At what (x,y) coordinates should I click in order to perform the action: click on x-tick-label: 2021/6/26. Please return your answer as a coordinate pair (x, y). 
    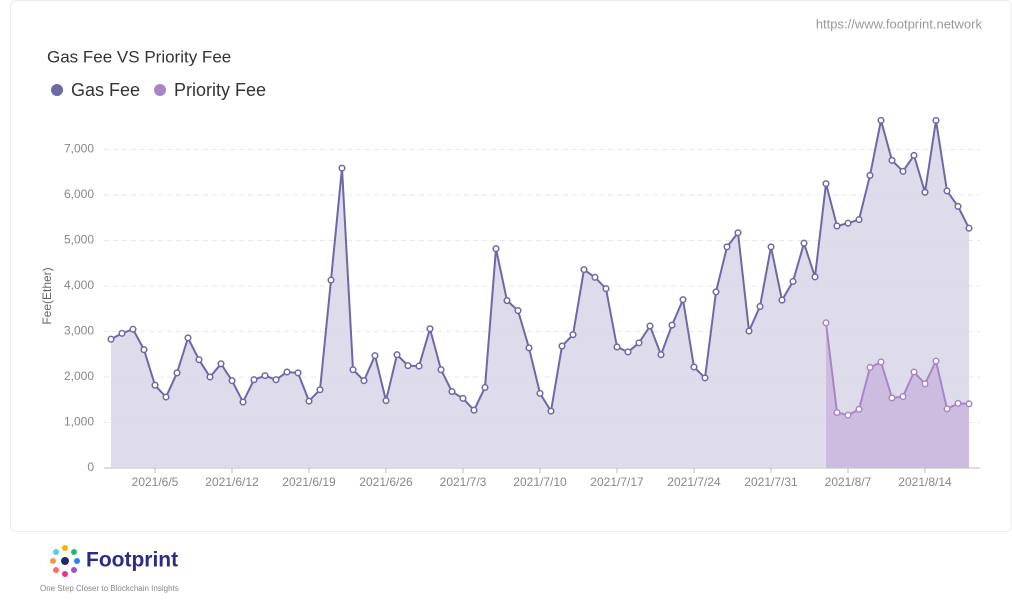
    Looking at the image, I should click on (386, 482).